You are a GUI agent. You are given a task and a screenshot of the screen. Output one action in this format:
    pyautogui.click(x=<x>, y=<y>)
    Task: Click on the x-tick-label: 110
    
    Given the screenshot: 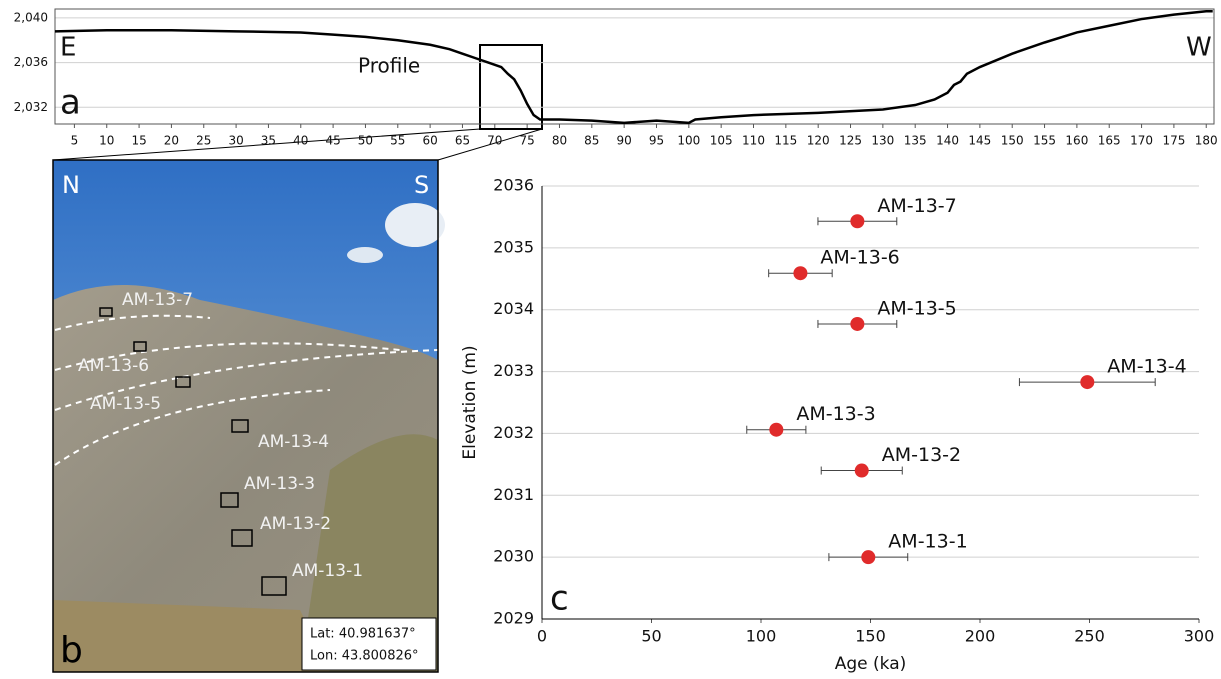 What is the action you would take?
    pyautogui.click(x=753, y=141)
    